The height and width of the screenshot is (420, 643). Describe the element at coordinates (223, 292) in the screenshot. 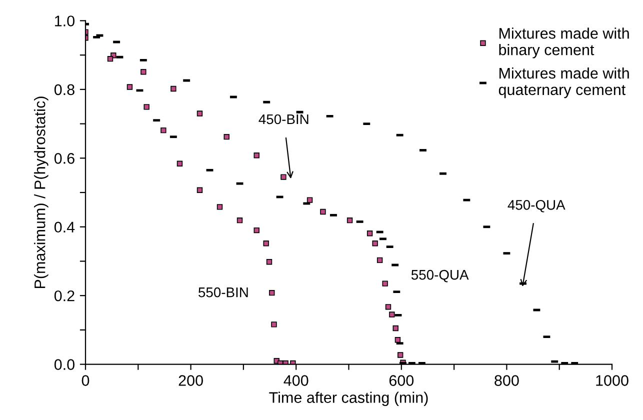

I see `annotation: 550-BIN` at that location.